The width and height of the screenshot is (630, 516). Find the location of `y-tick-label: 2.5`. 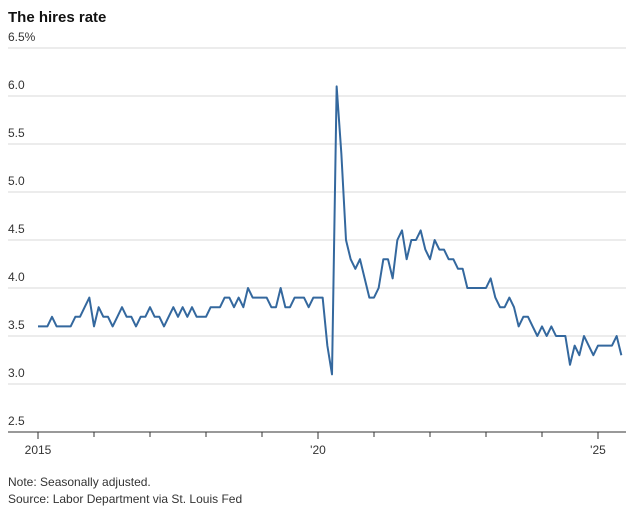

y-tick-label: 2.5 is located at coordinates (16, 421).